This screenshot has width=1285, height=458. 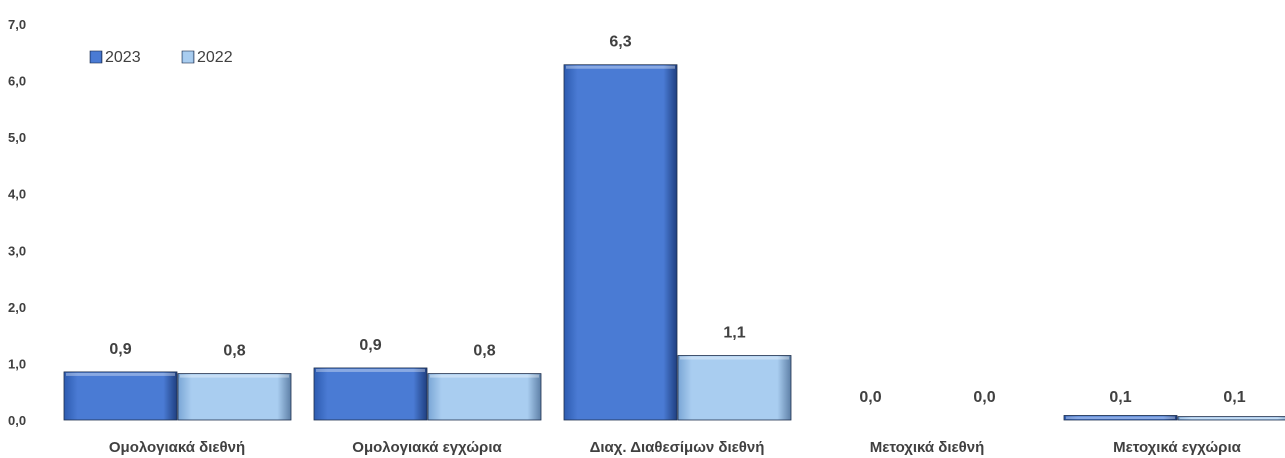 What do you see at coordinates (427, 447) in the screenshot?
I see `x-tick-label: Ομολογιακά εγχώρια` at bounding box center [427, 447].